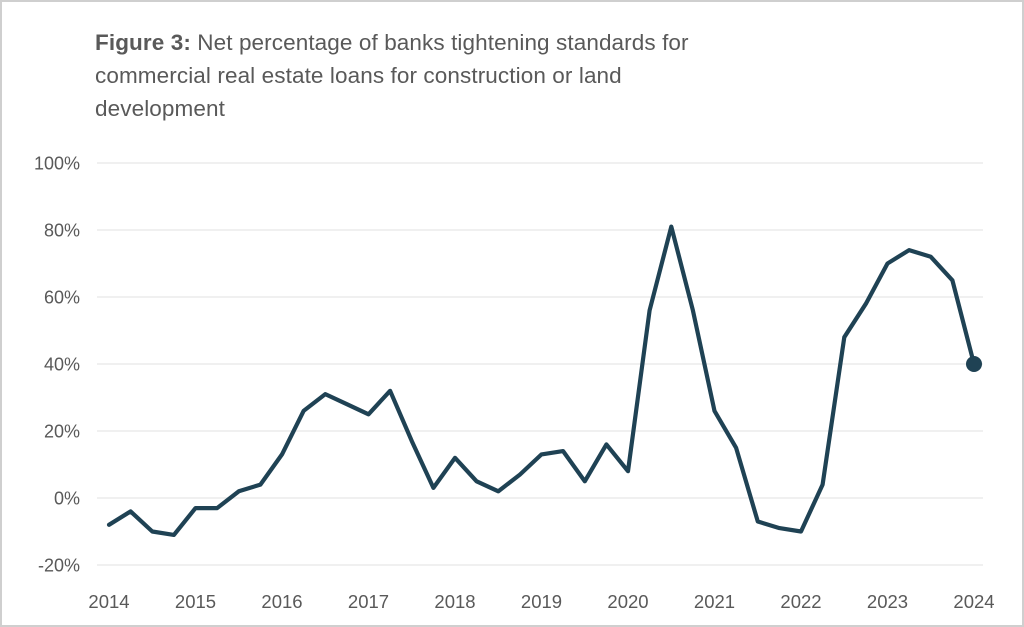 The height and width of the screenshot is (627, 1024). Describe the element at coordinates (143, 42) in the screenshot. I see `figure-number-label: Figure 3:` at that location.